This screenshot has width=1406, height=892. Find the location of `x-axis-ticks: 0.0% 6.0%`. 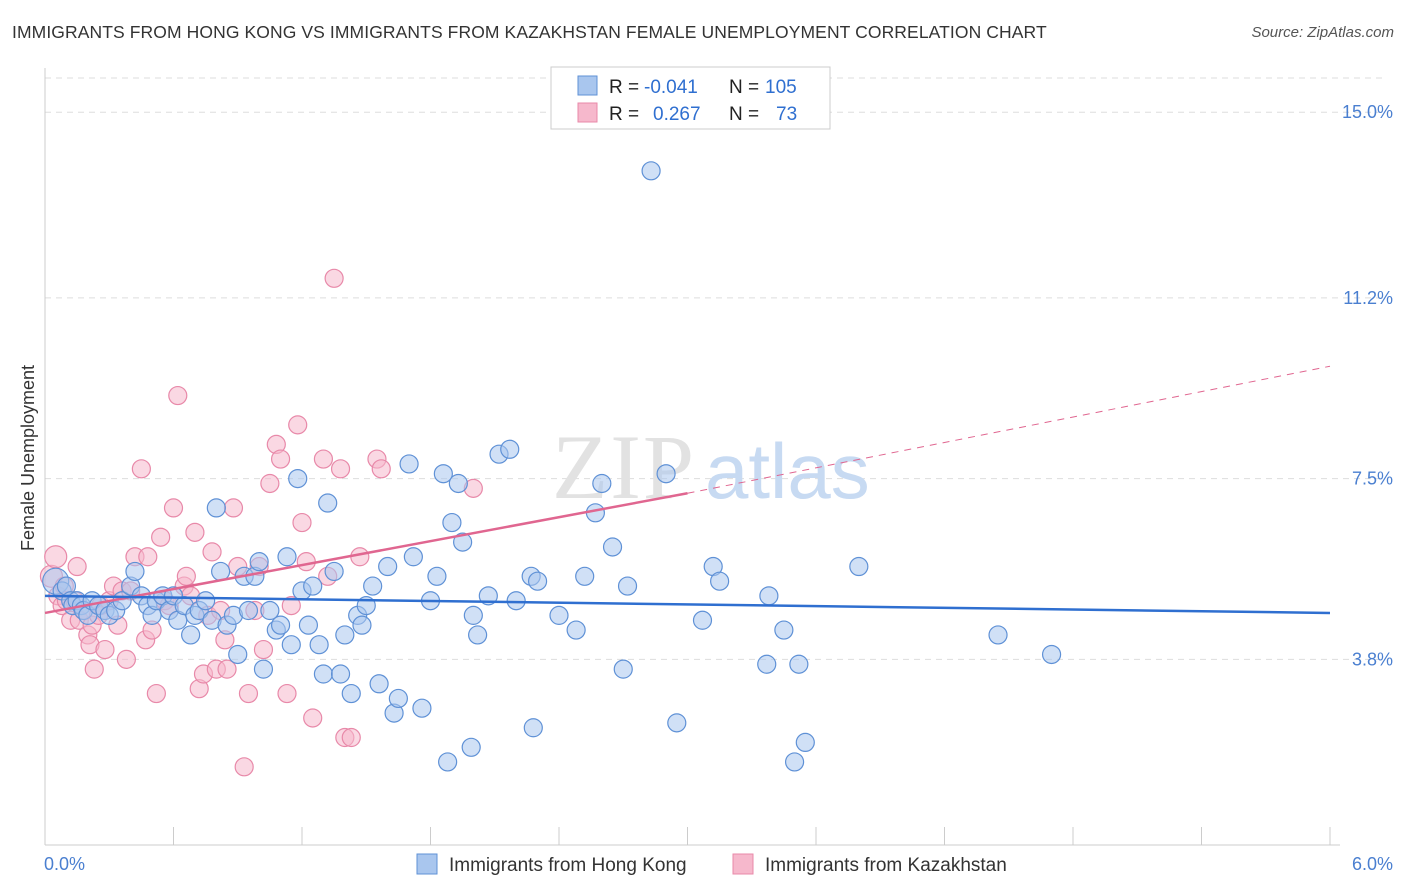

x-axis-ticks: 0.0% 6.0% is located at coordinates (718, 864).